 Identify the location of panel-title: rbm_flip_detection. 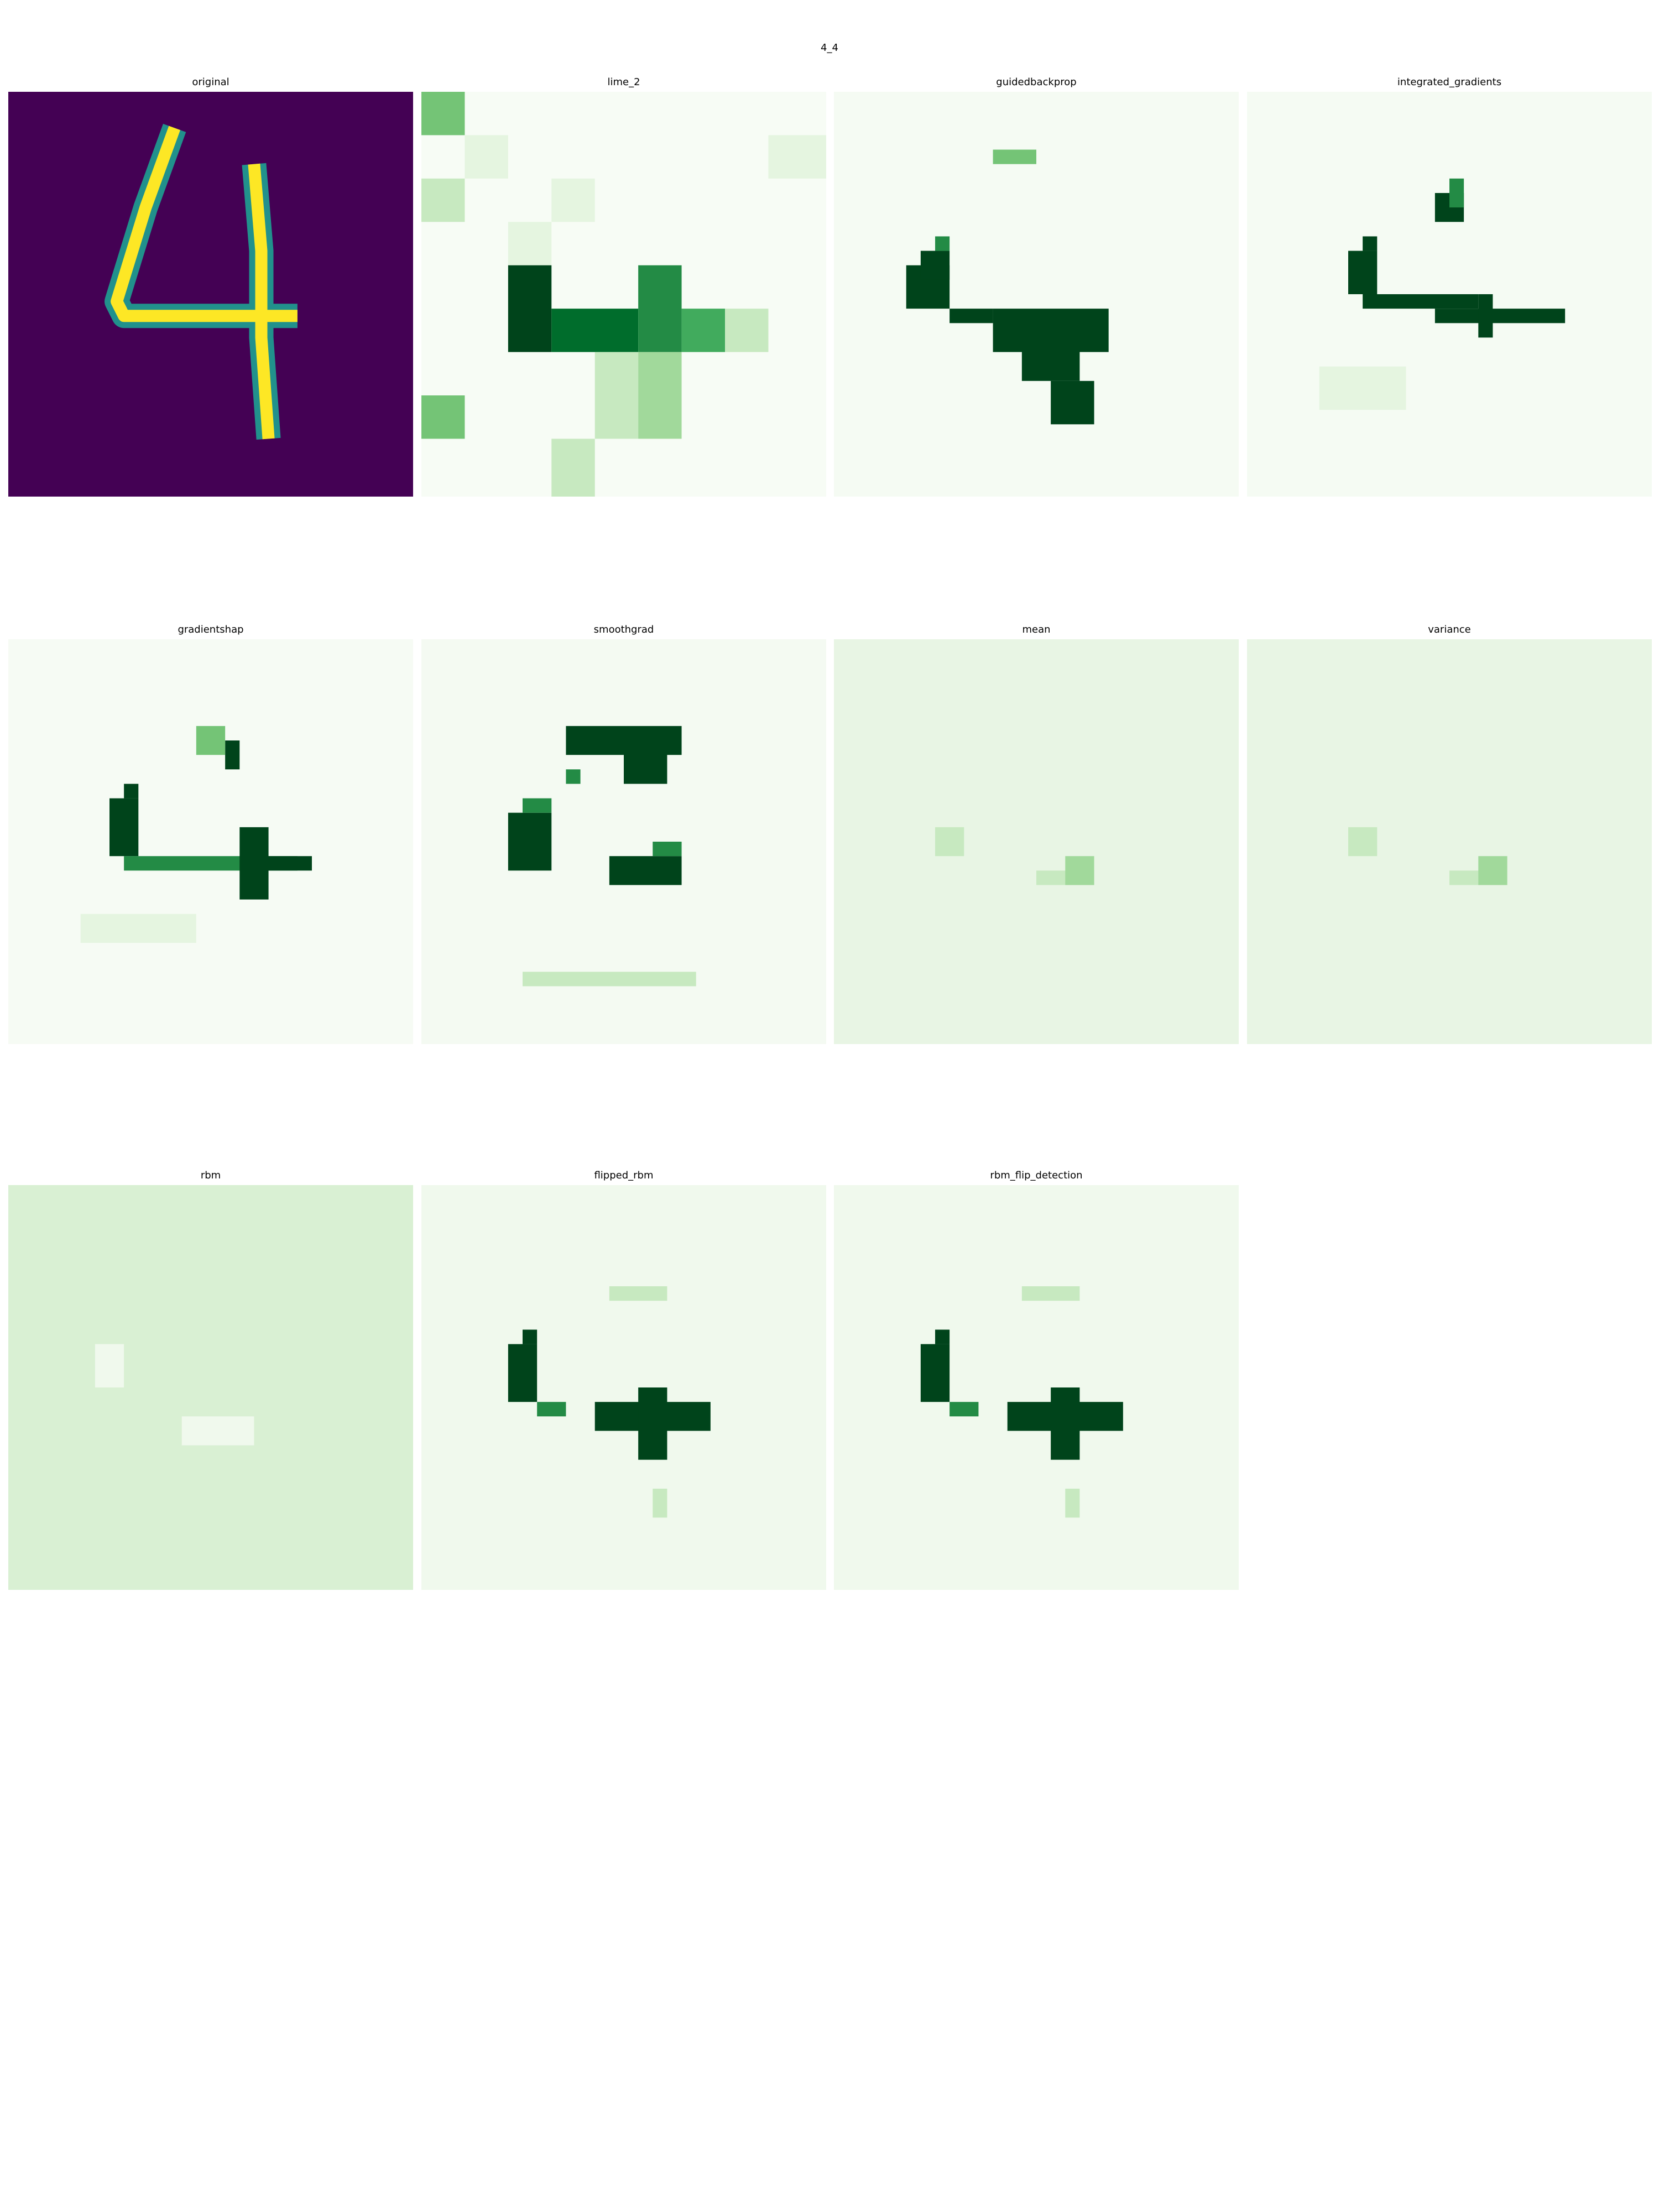
(1036, 1176).